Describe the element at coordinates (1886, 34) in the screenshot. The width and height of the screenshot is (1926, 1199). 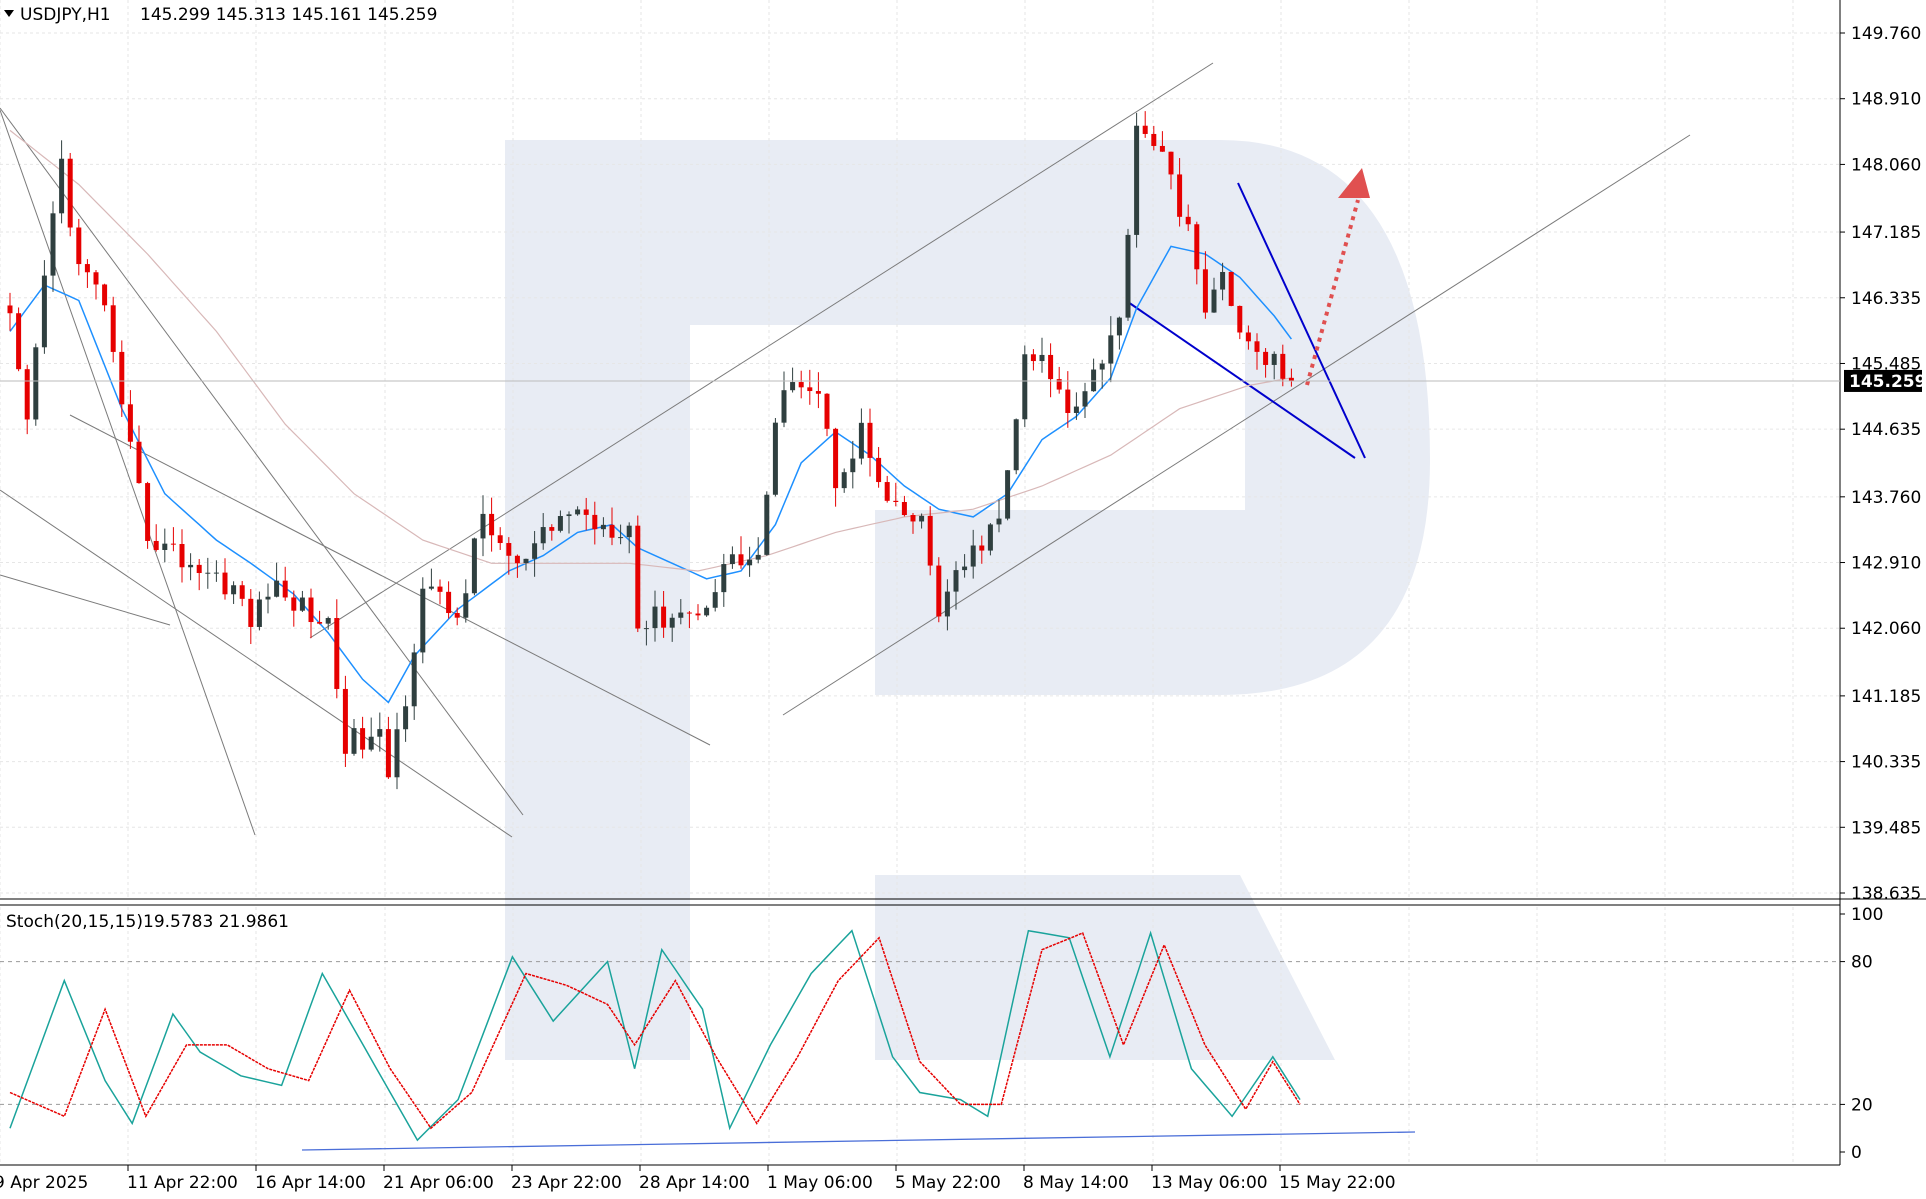
I see `price-tick-label: 149.760` at that location.